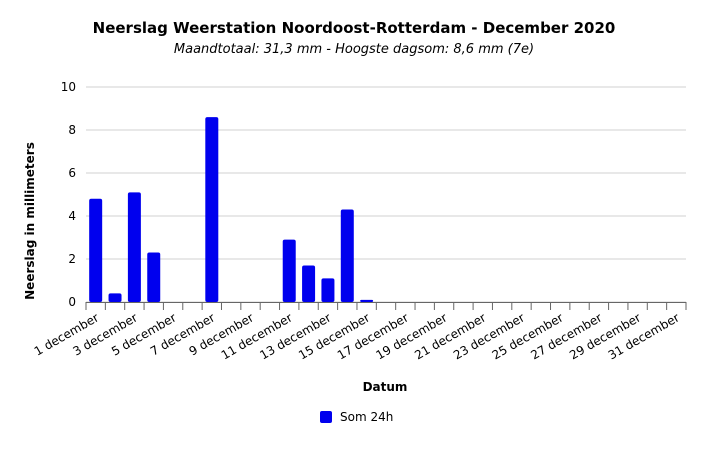 The image size is (709, 451). Describe the element at coordinates (72, 302) in the screenshot. I see `y-tick-label: 0` at that location.